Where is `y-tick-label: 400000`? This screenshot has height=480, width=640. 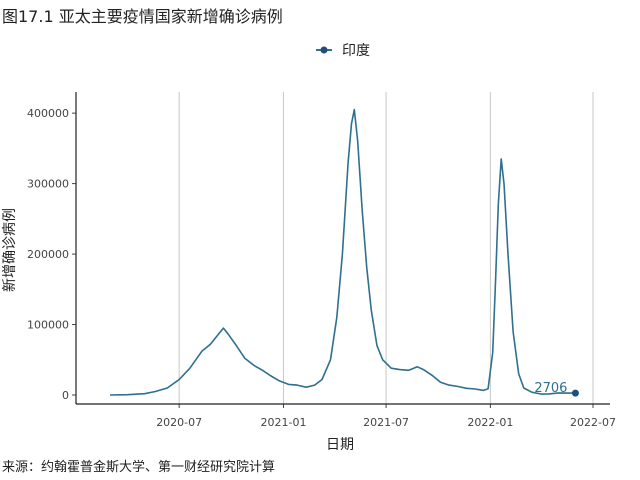
y-tick-label: 400000 is located at coordinates (48, 113).